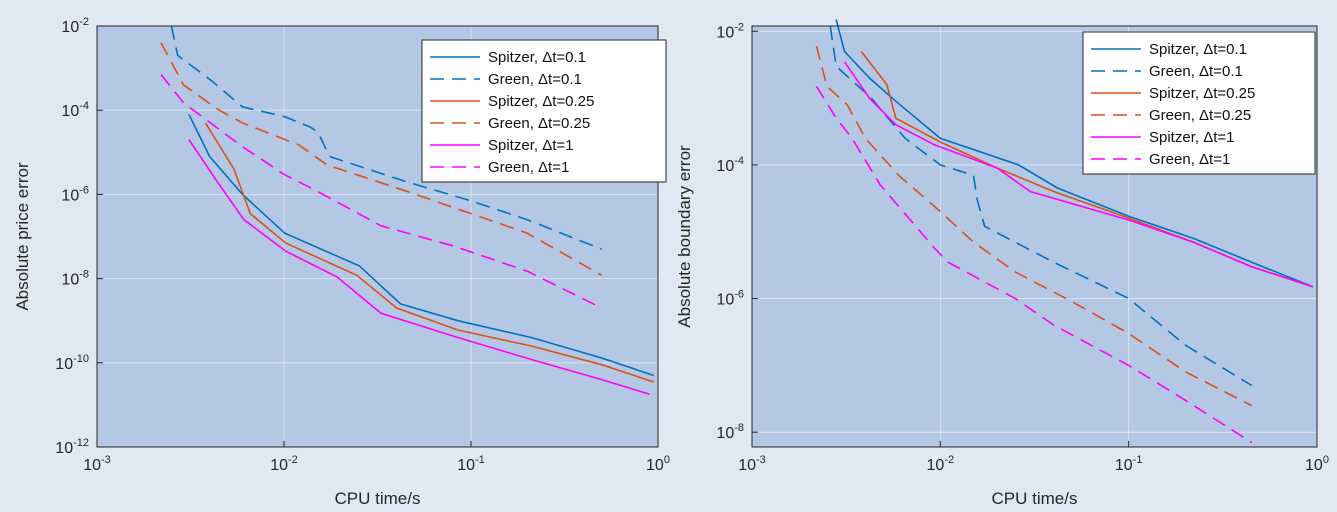  I want to click on y-axis-label: Absolute boundary error, so click(684, 236).